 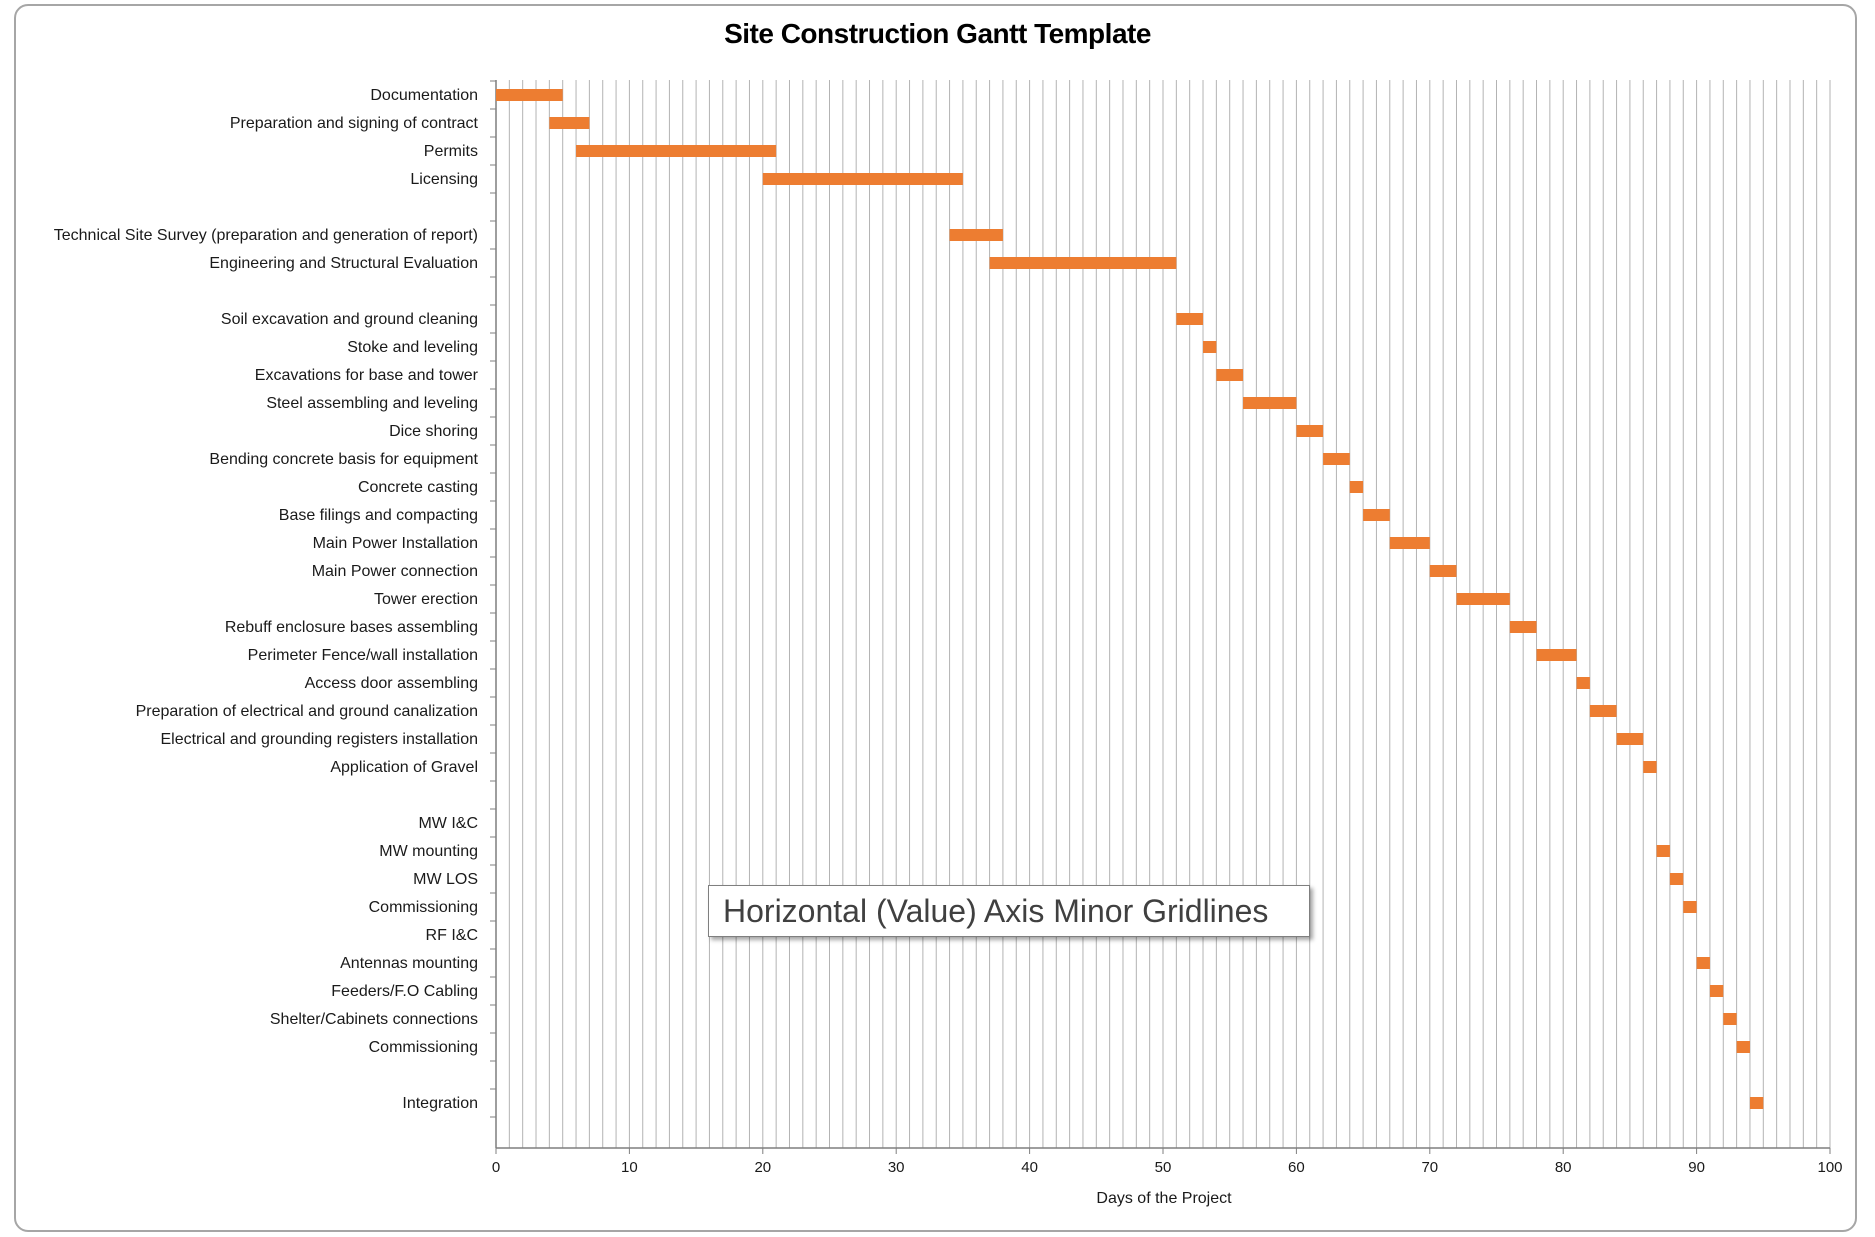 What do you see at coordinates (391, 683) in the screenshot?
I see `task-label: Access door assembling` at bounding box center [391, 683].